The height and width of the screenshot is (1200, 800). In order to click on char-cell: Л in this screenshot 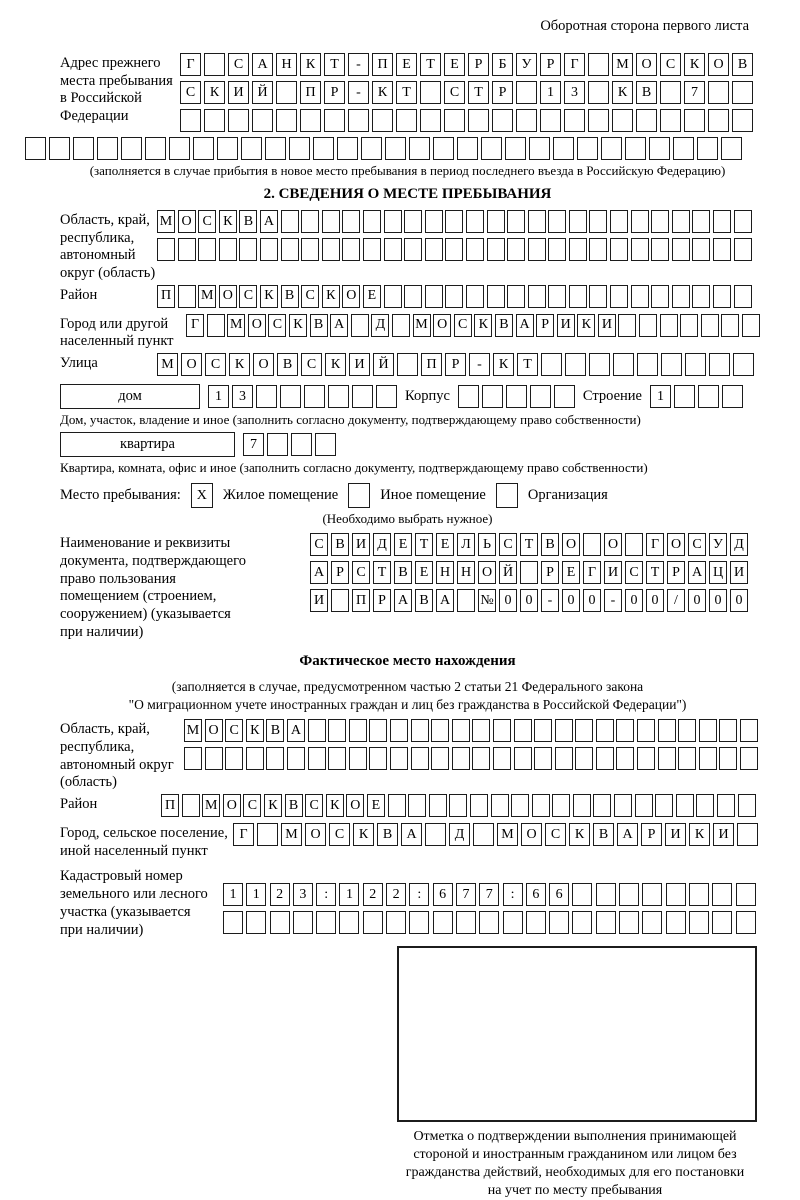, I will do `click(466, 545)`.